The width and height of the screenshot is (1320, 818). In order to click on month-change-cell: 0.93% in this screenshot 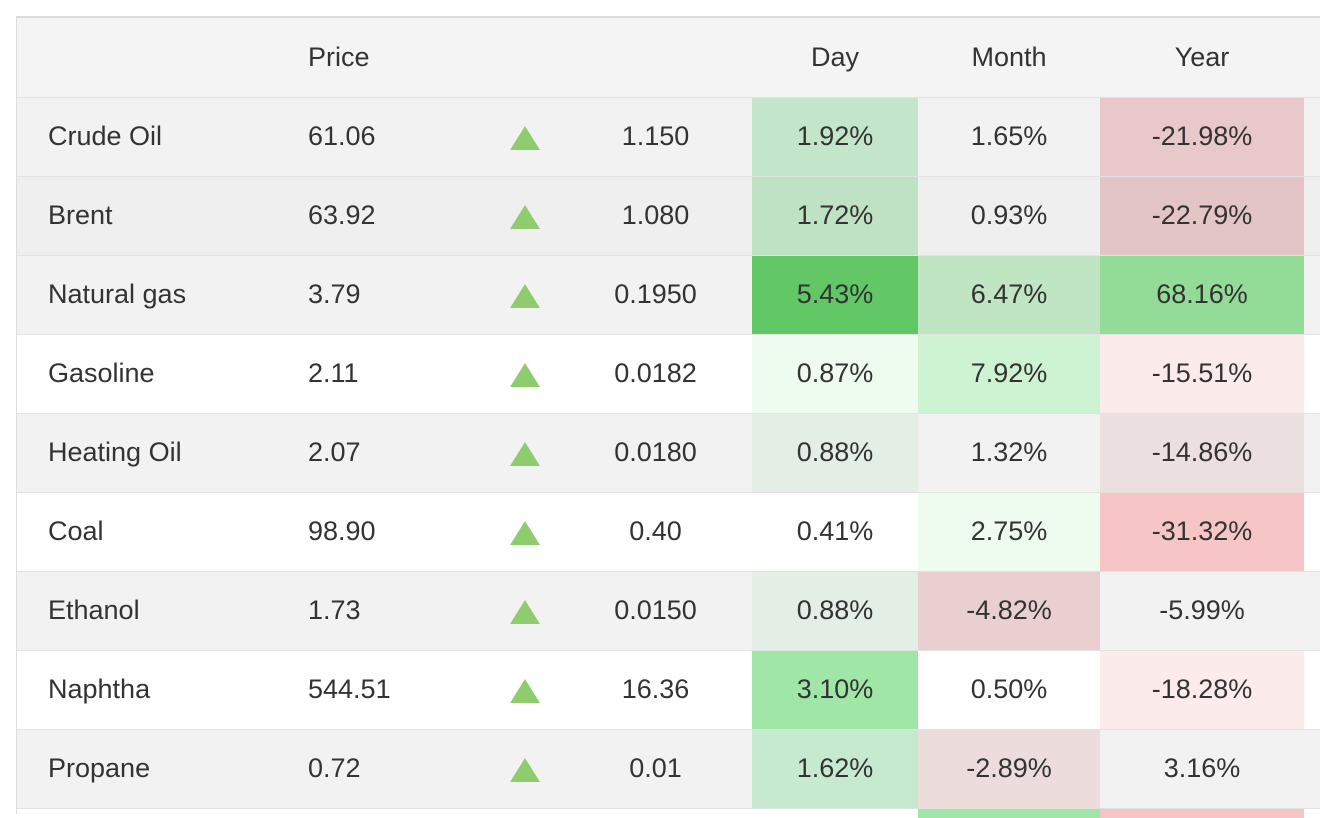, I will do `click(1009, 215)`.